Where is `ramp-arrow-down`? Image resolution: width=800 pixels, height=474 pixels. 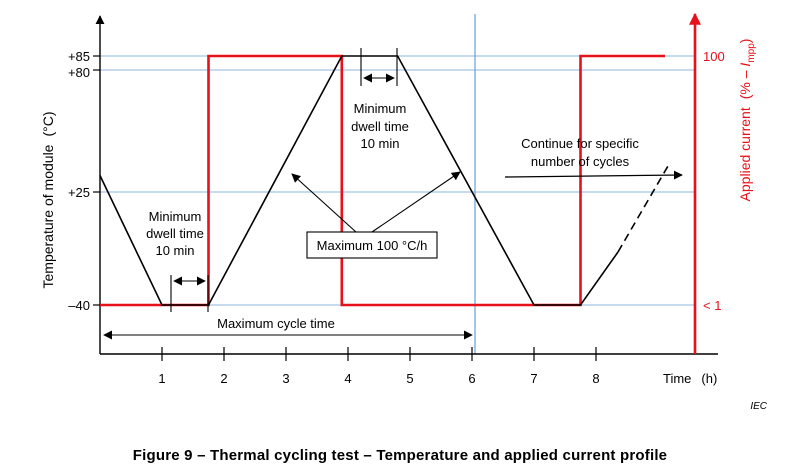 ramp-arrow-down is located at coordinates (416, 202).